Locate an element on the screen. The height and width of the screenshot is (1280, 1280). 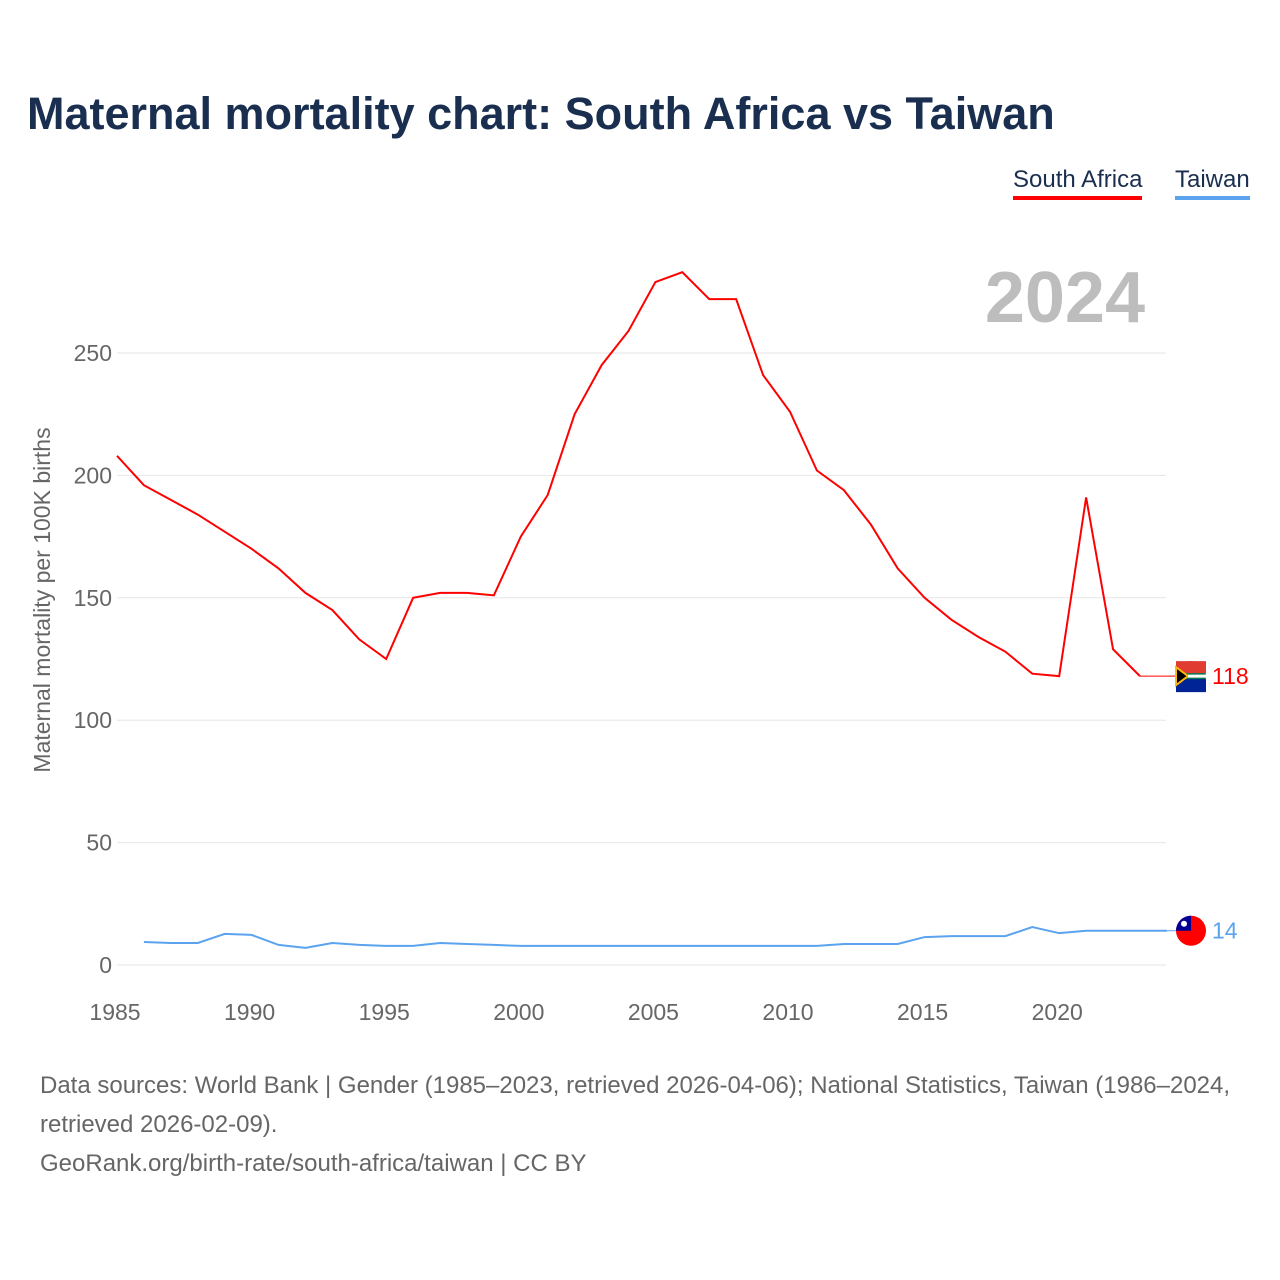
south-africa-flag-icon is located at coordinates (1190, 677).